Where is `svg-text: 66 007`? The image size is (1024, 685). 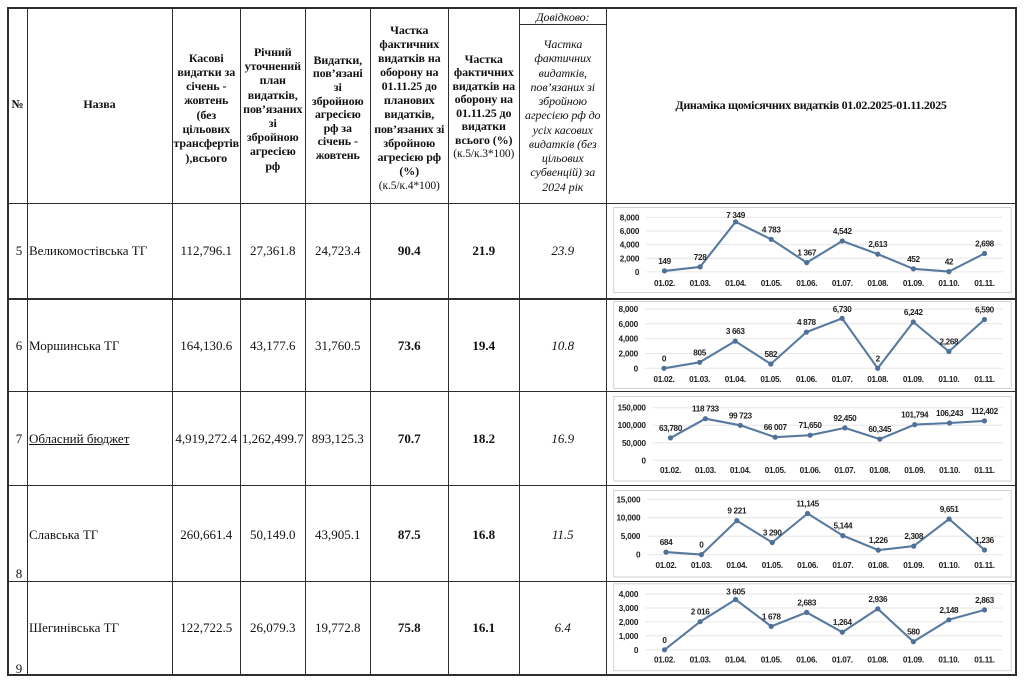
svg-text: 66 007 is located at coordinates (776, 427).